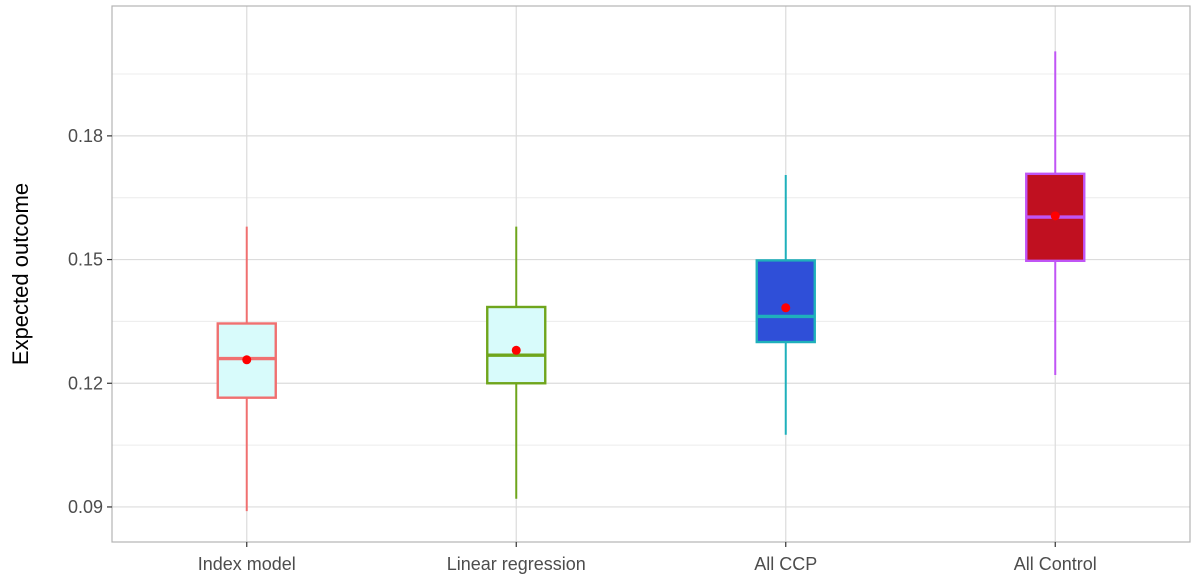 This screenshot has height=581, width=1200. Describe the element at coordinates (516, 564) in the screenshot. I see `x-tick-label: Linear regression` at that location.